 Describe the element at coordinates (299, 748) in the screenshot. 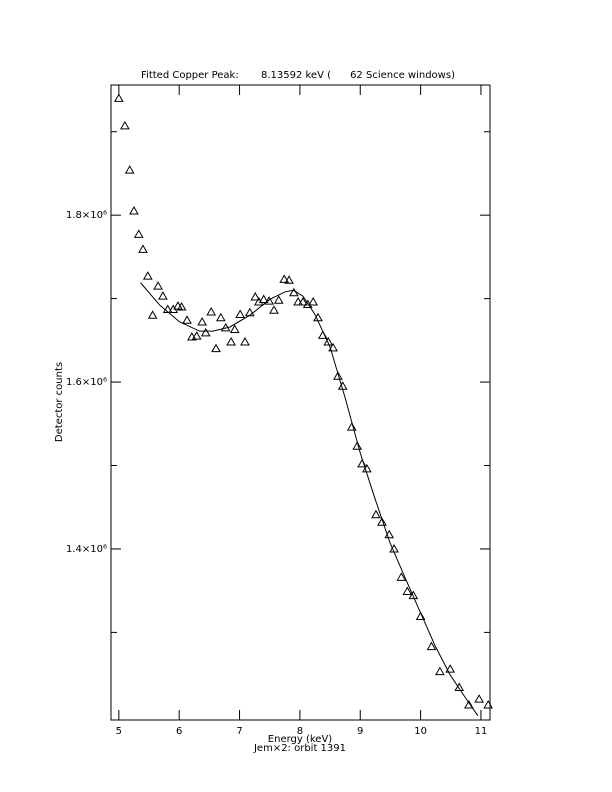

I see `subtitle: Jem×2: orbit 1391` at that location.